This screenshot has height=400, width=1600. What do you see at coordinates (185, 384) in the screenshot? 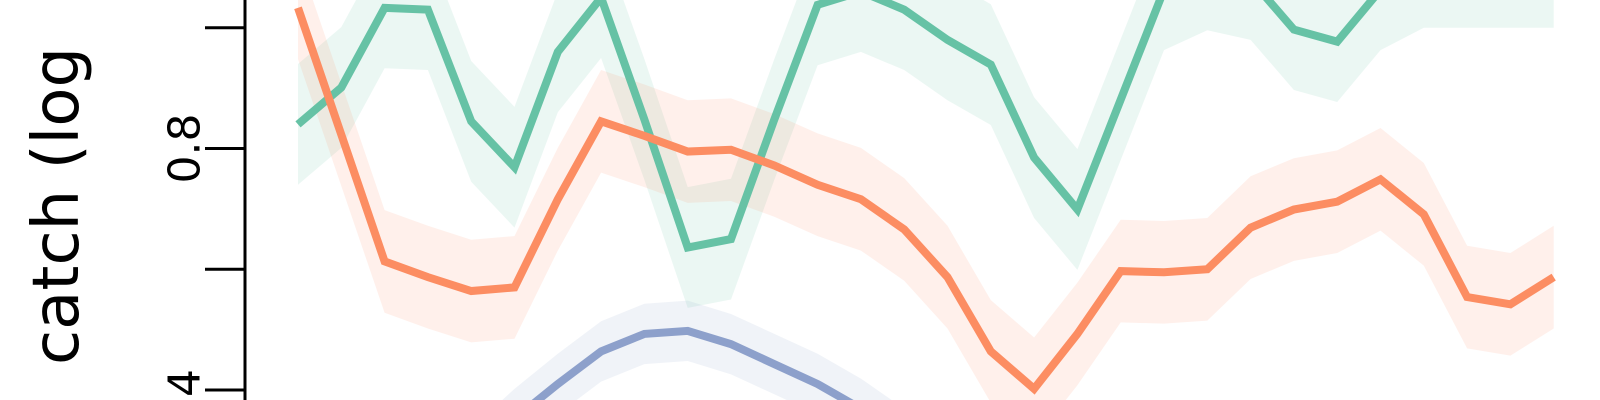
I see `y-tick-label: .4` at bounding box center [185, 384].